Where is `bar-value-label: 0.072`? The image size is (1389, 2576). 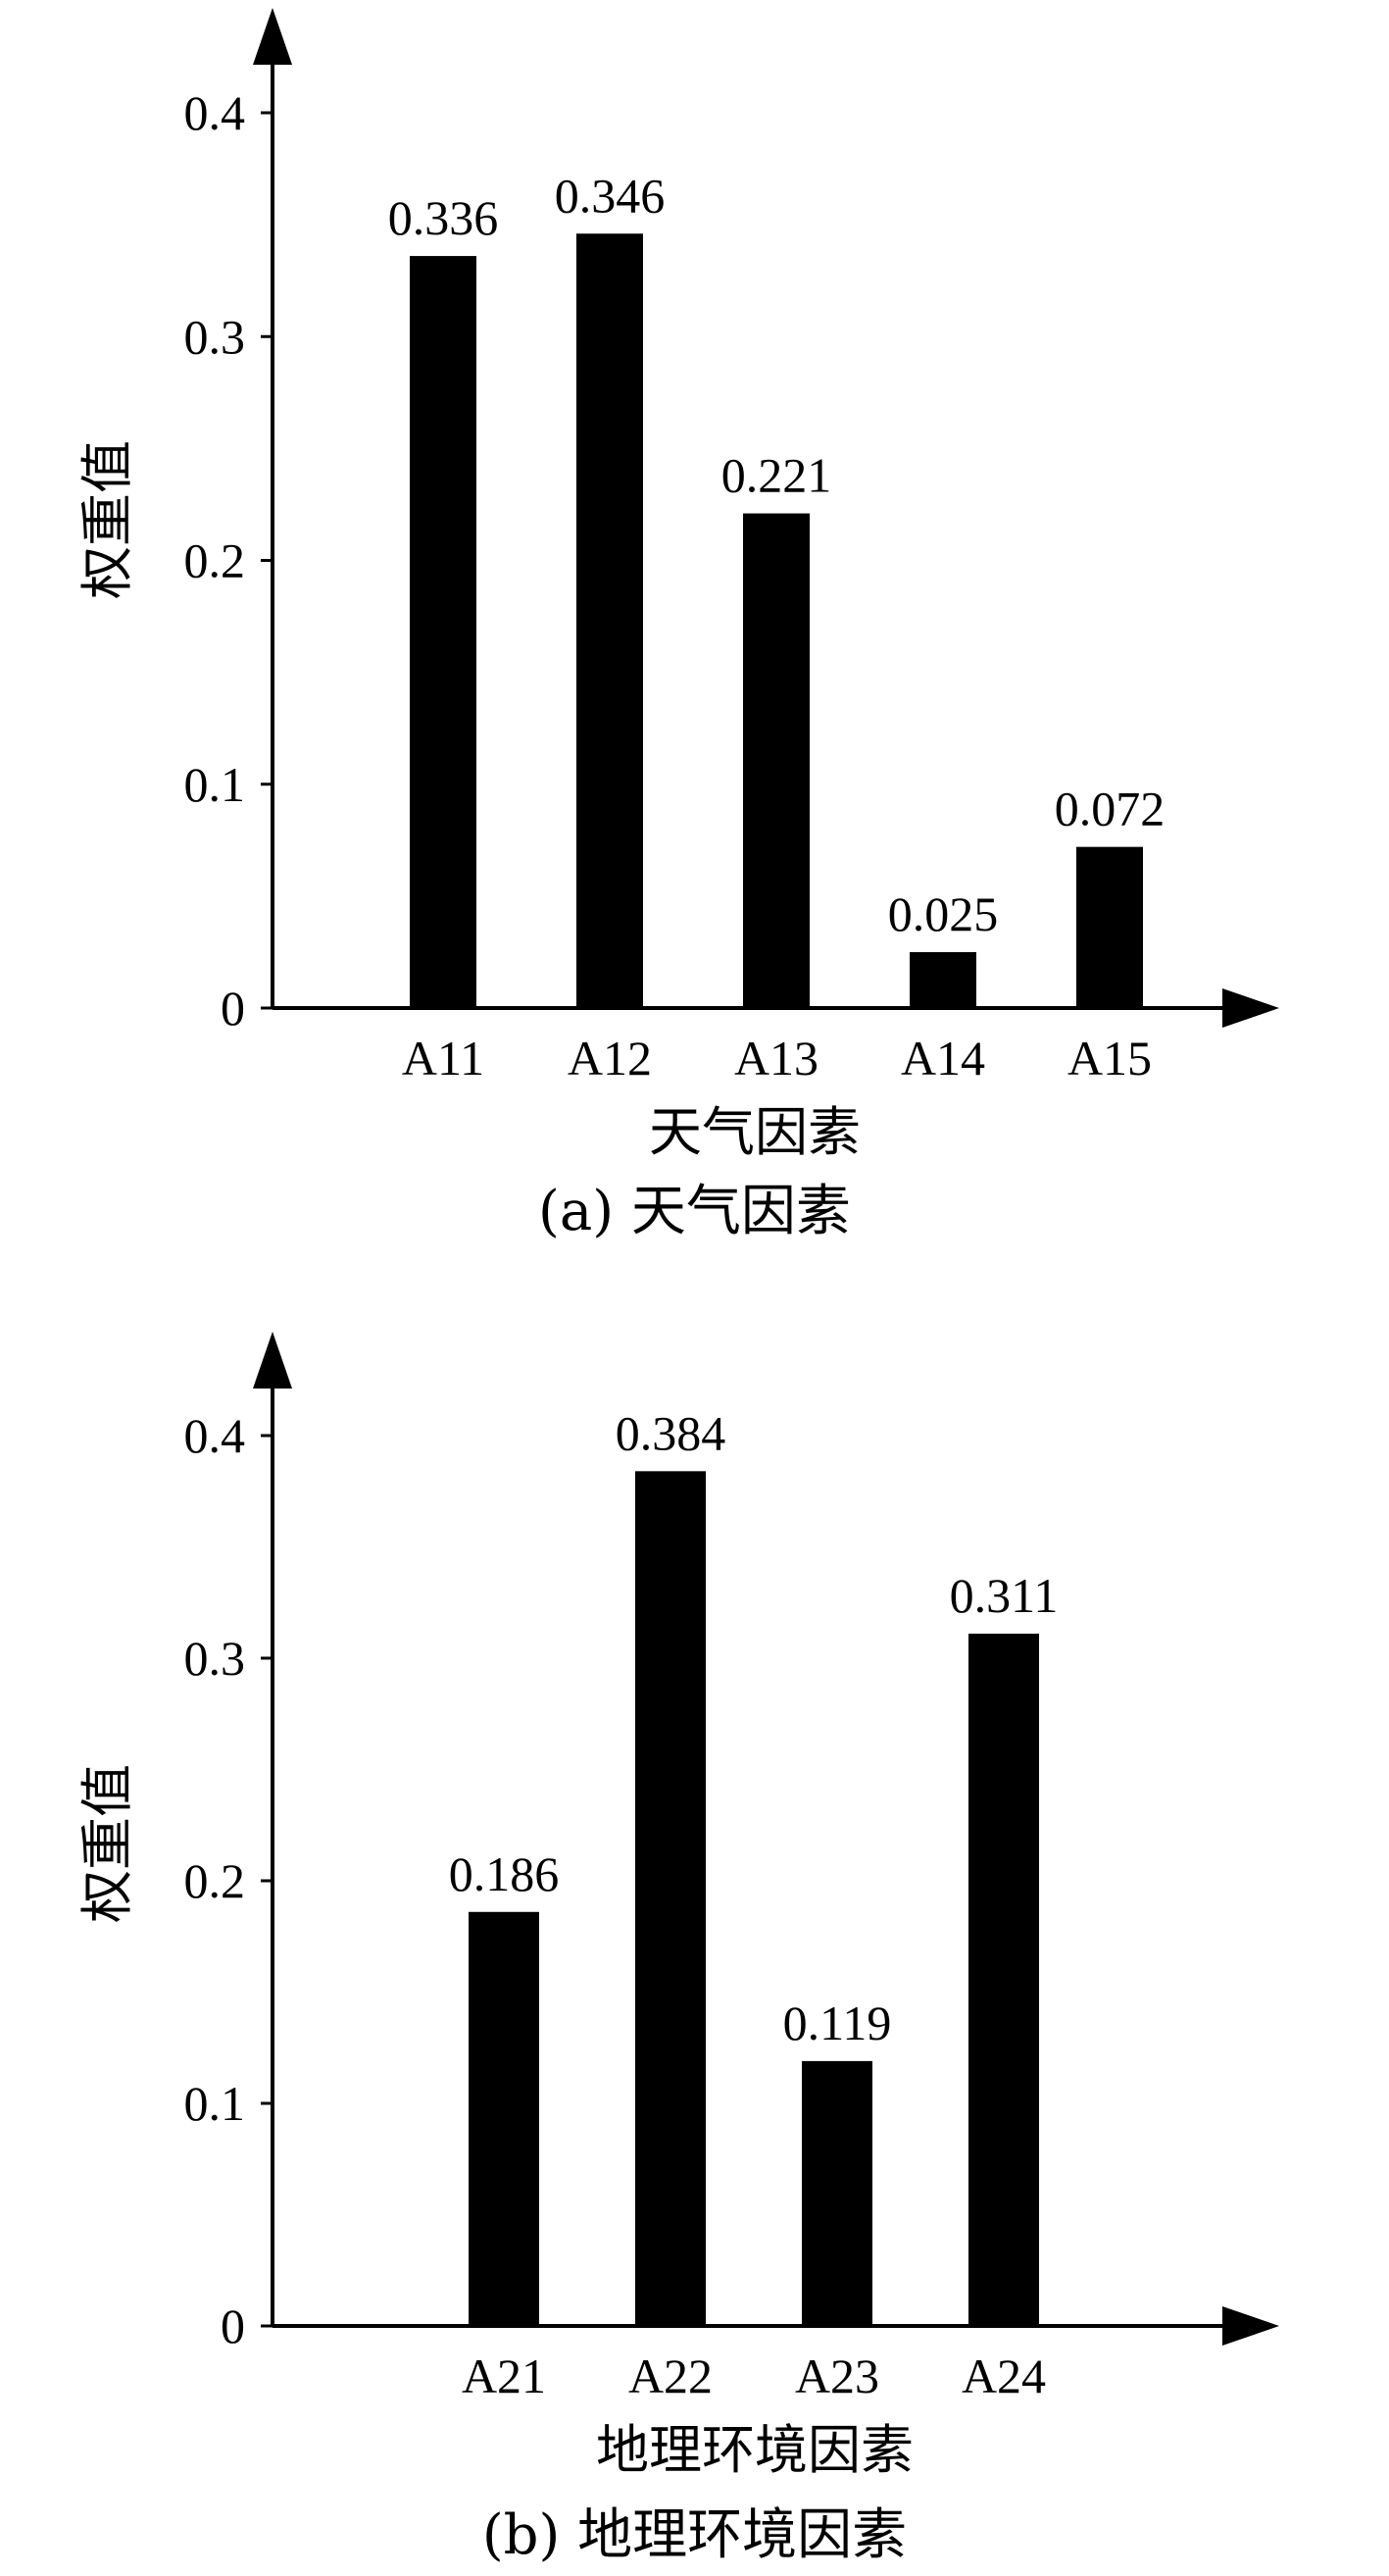
bar-value-label: 0.072 is located at coordinates (1110, 809).